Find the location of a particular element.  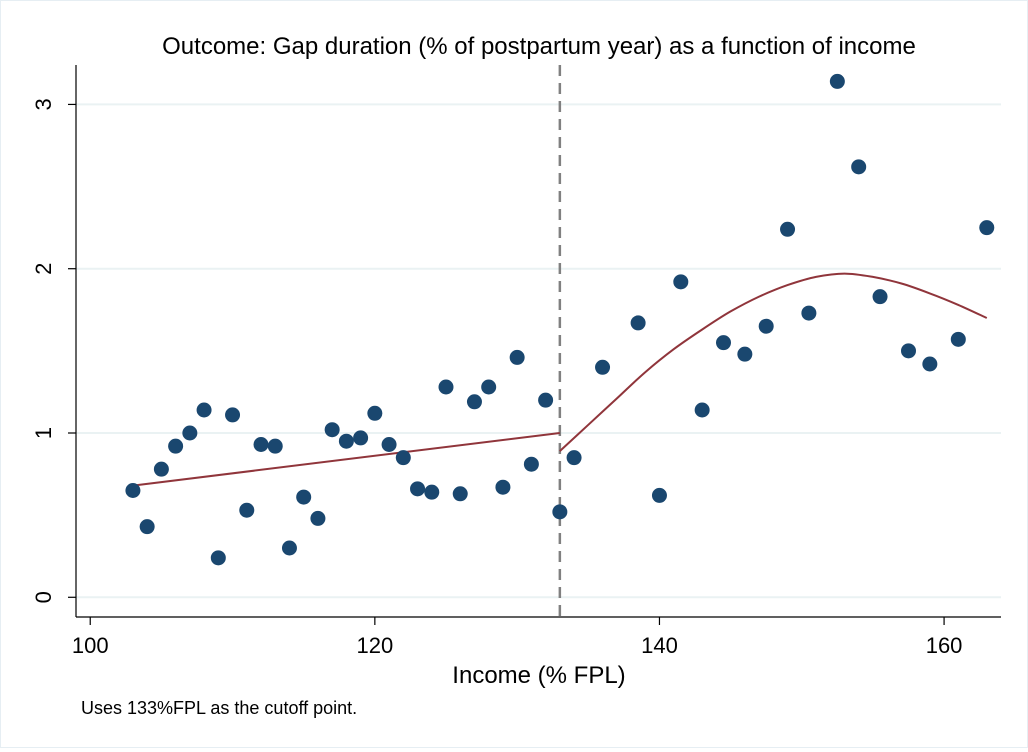

fit-line-left is located at coordinates (346, 459).